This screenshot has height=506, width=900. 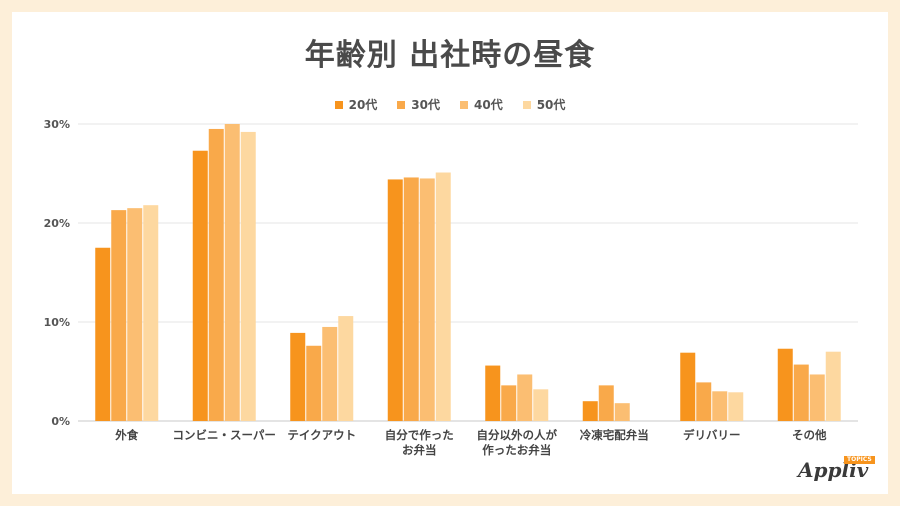 What do you see at coordinates (450, 104) in the screenshot?
I see `chart-legend: 20代 30代 40代 50代` at bounding box center [450, 104].